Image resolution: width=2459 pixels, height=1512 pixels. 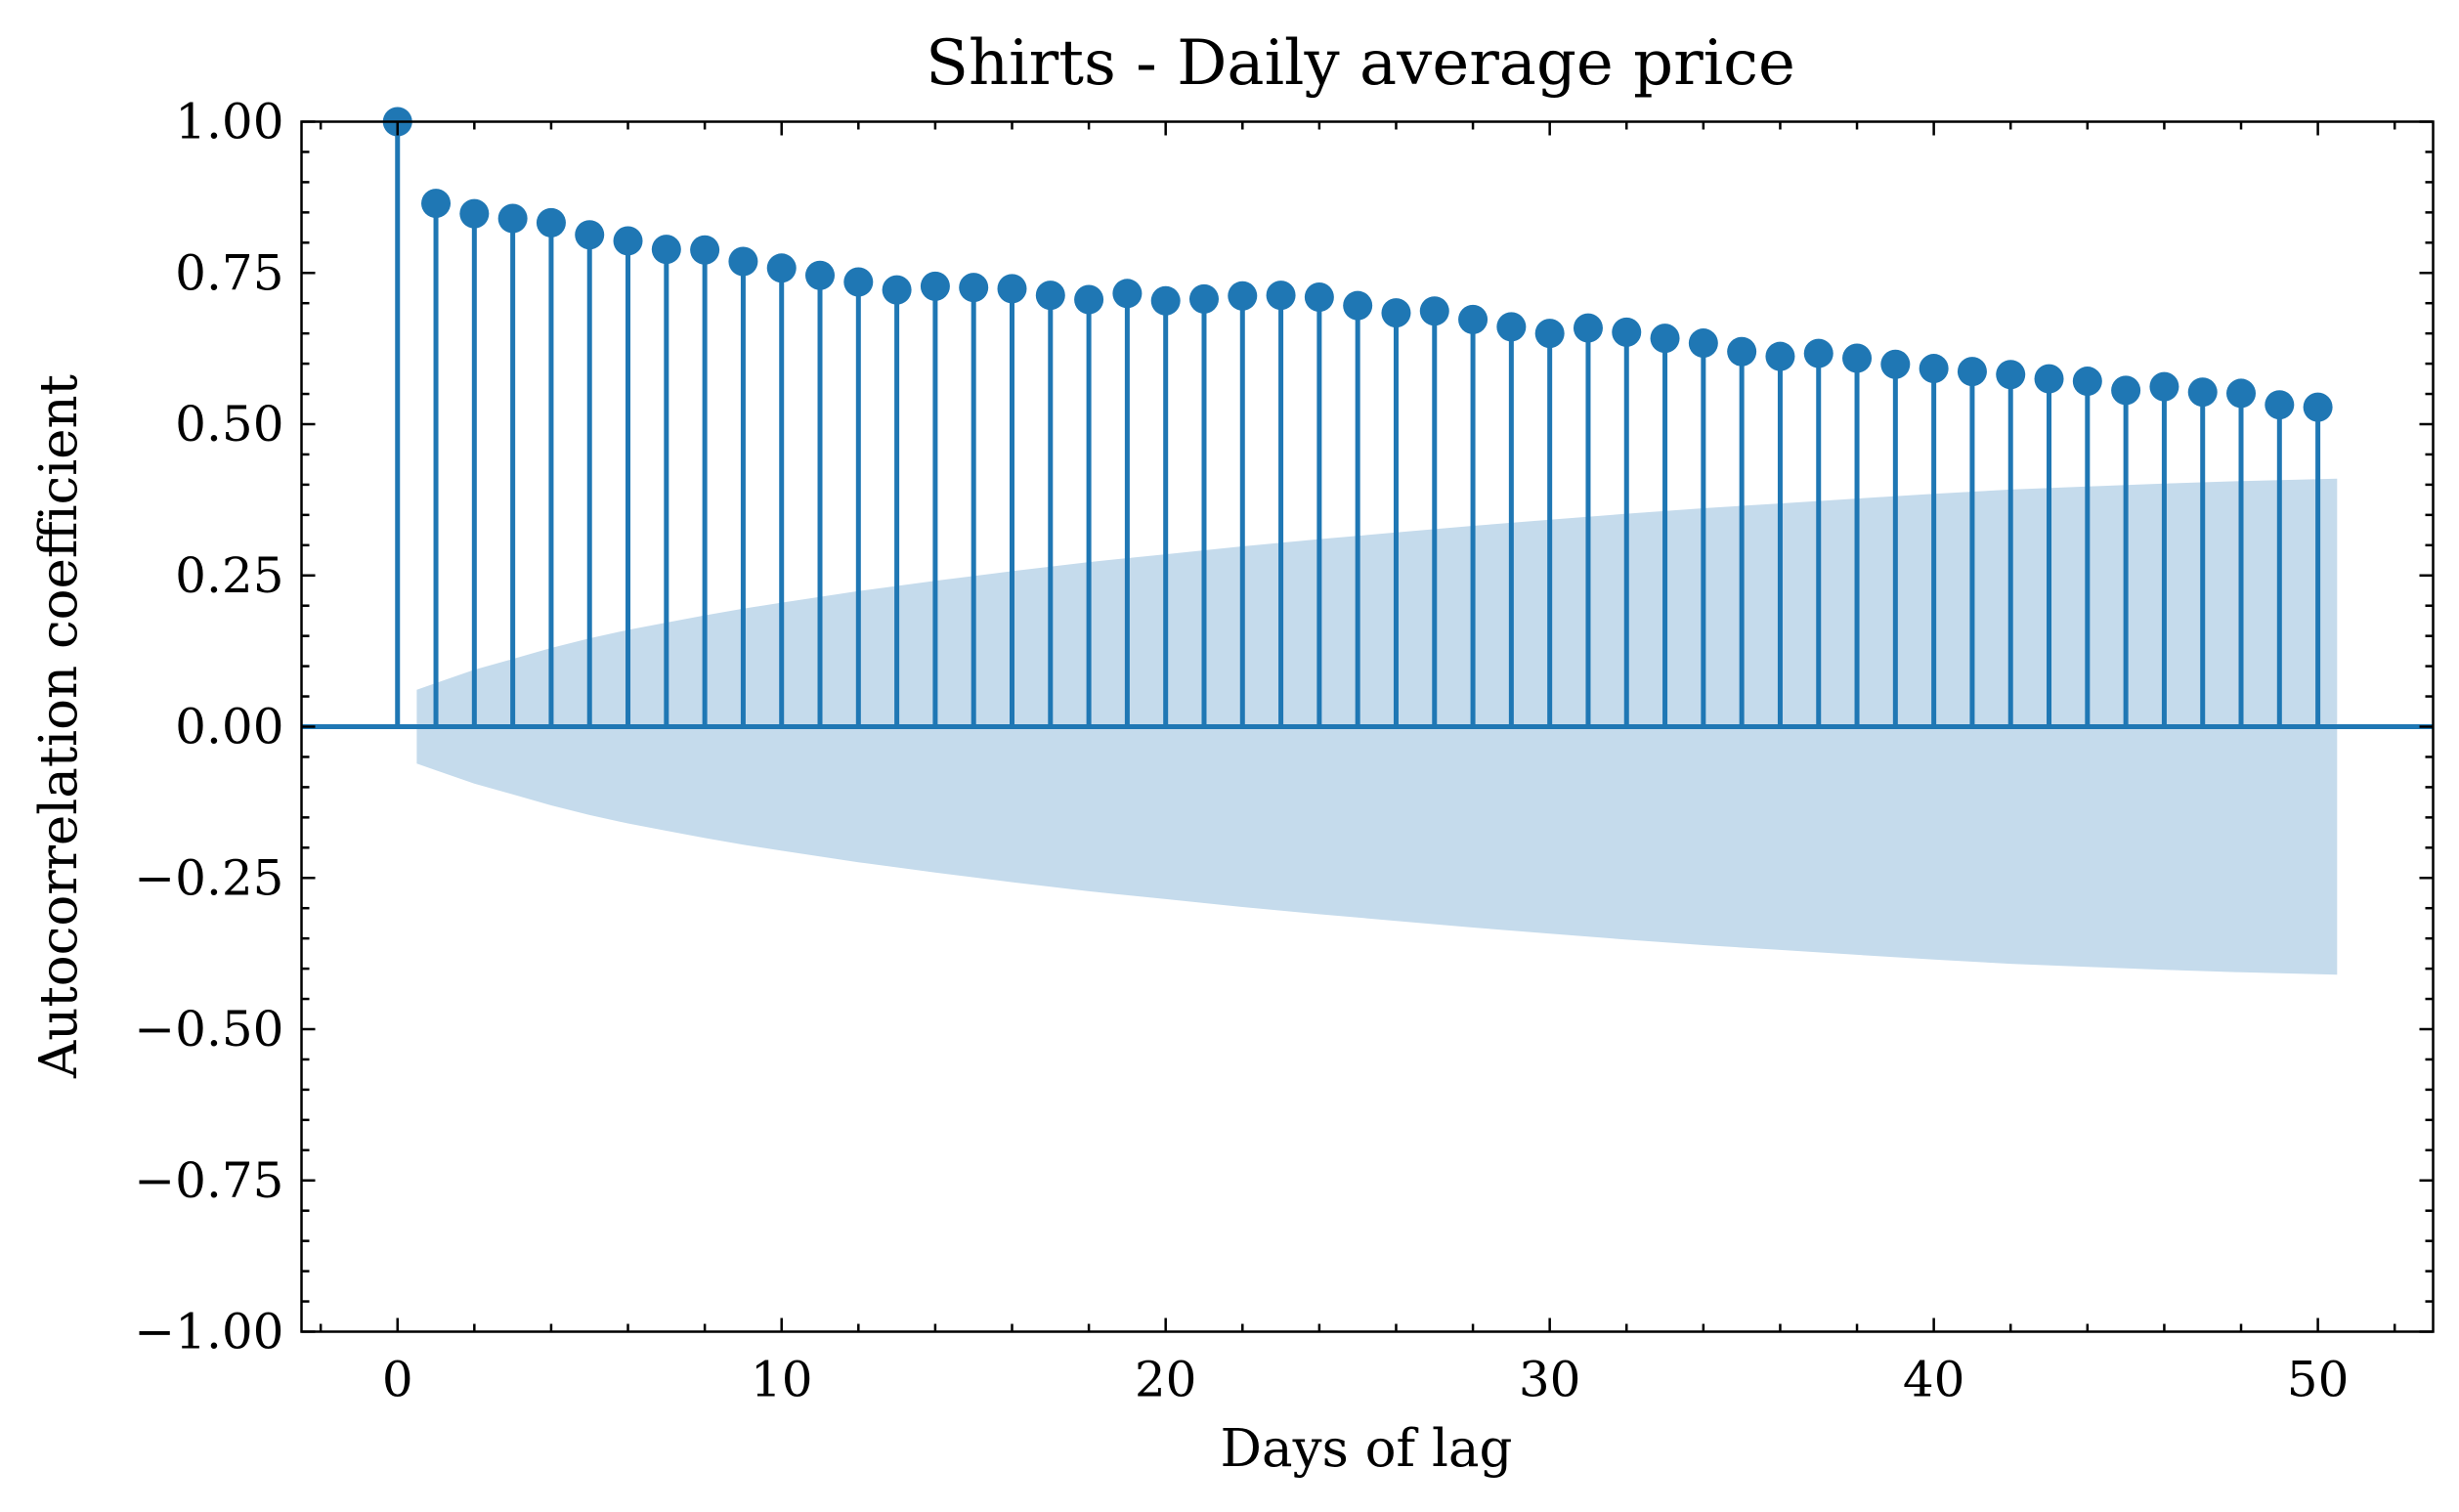 What do you see at coordinates (208, 1332) in the screenshot?
I see `y-tick-label: −1.00` at bounding box center [208, 1332].